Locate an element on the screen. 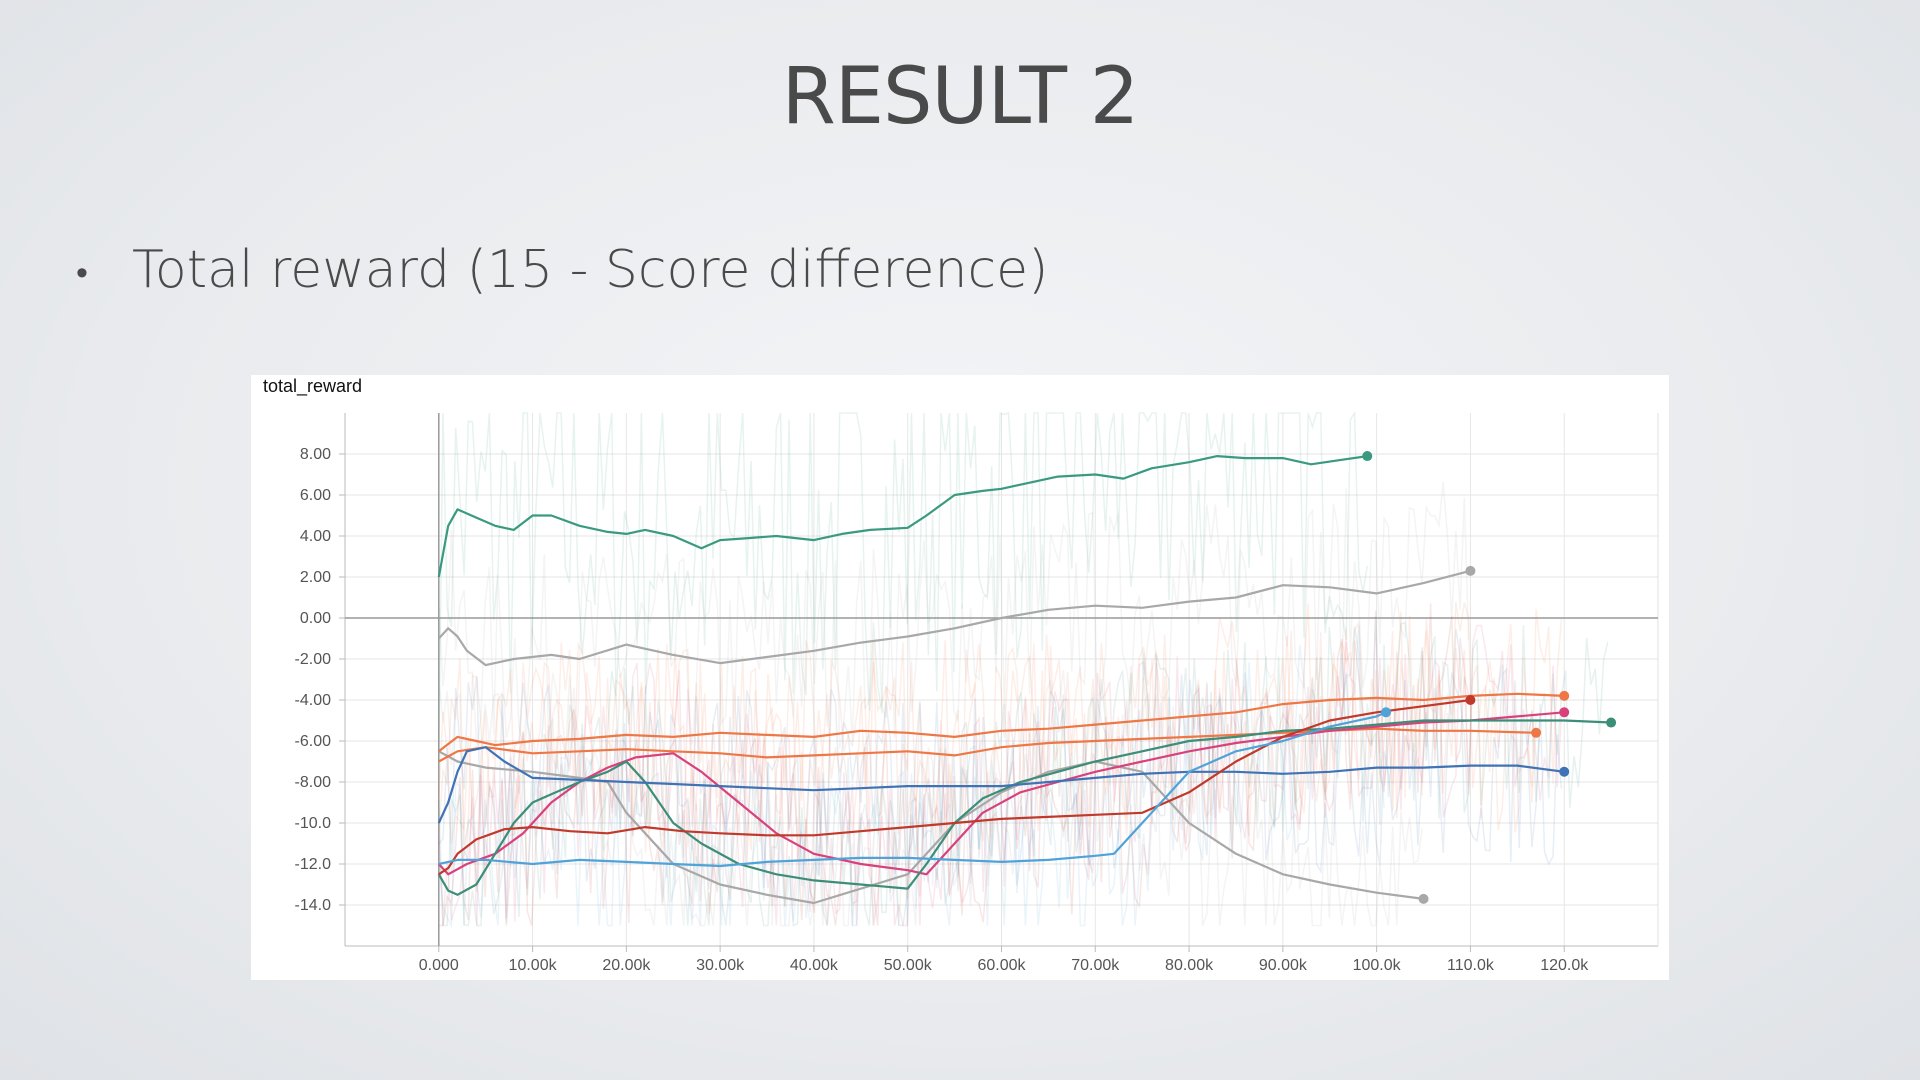 Image resolution: width=1920 pixels, height=1080 pixels. x-tick-label: 110.0k is located at coordinates (1471, 965).